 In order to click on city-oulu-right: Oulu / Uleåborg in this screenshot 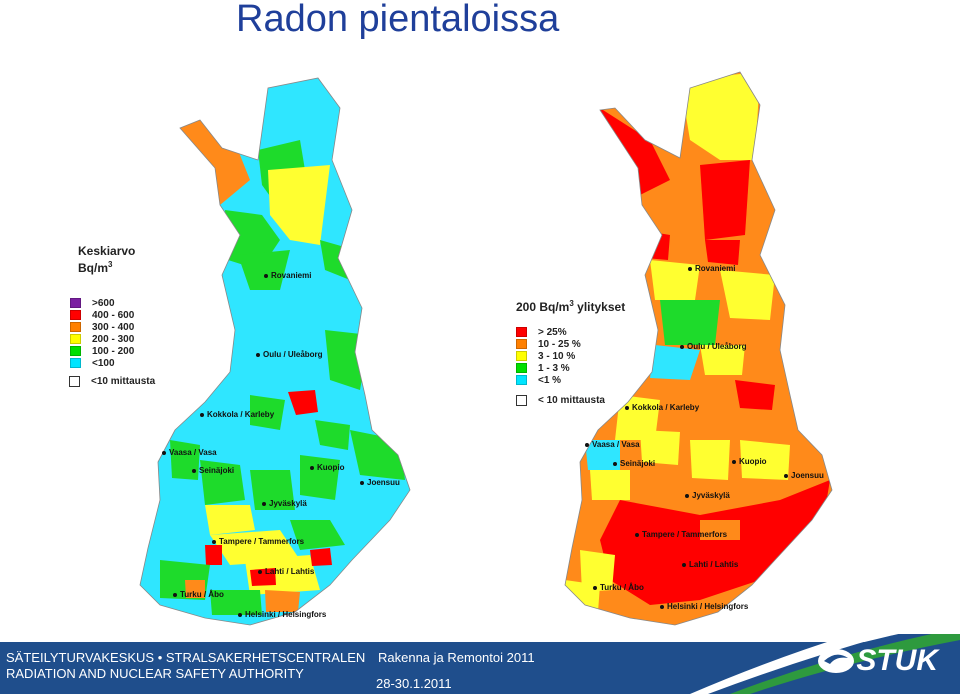, I will do `click(713, 346)`.